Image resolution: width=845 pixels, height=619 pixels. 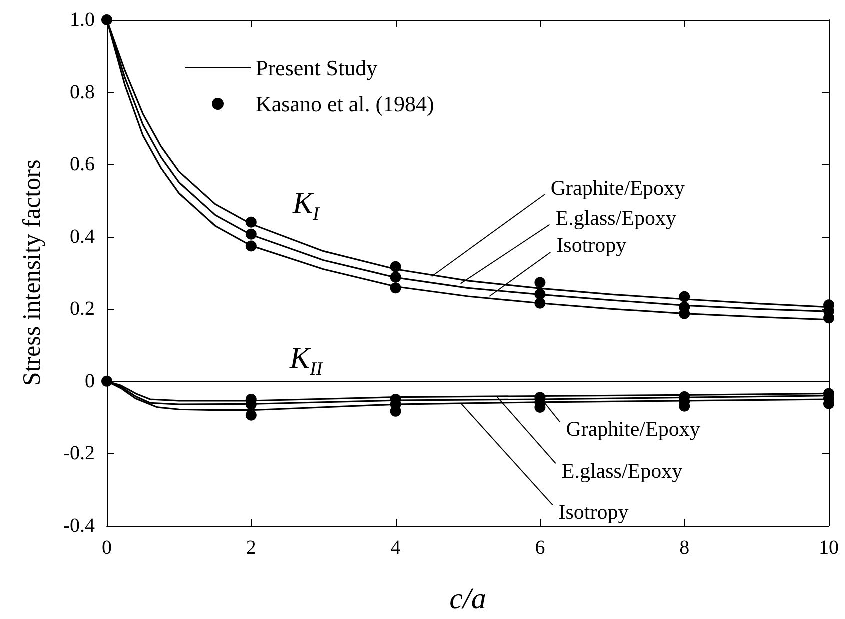 I want to click on legend-label: Present Study, so click(x=317, y=68).